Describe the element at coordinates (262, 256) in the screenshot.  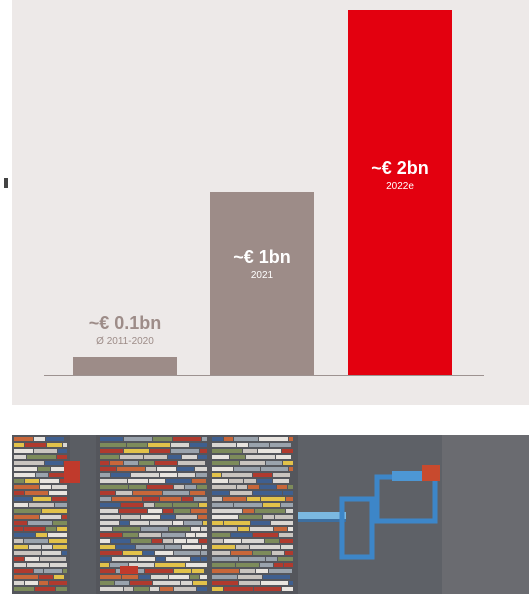
I see `bar-value-label-1: ~€ 1bn` at that location.